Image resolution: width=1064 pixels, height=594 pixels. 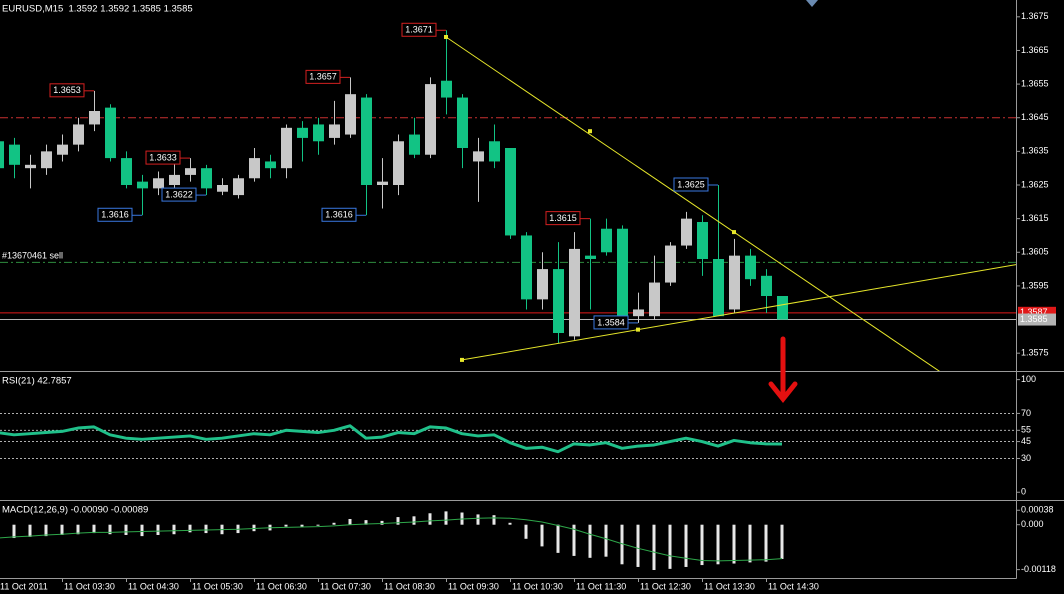 What do you see at coordinates (37, 381) in the screenshot?
I see `rsi-title: RSI(21) 42.7857` at bounding box center [37, 381].